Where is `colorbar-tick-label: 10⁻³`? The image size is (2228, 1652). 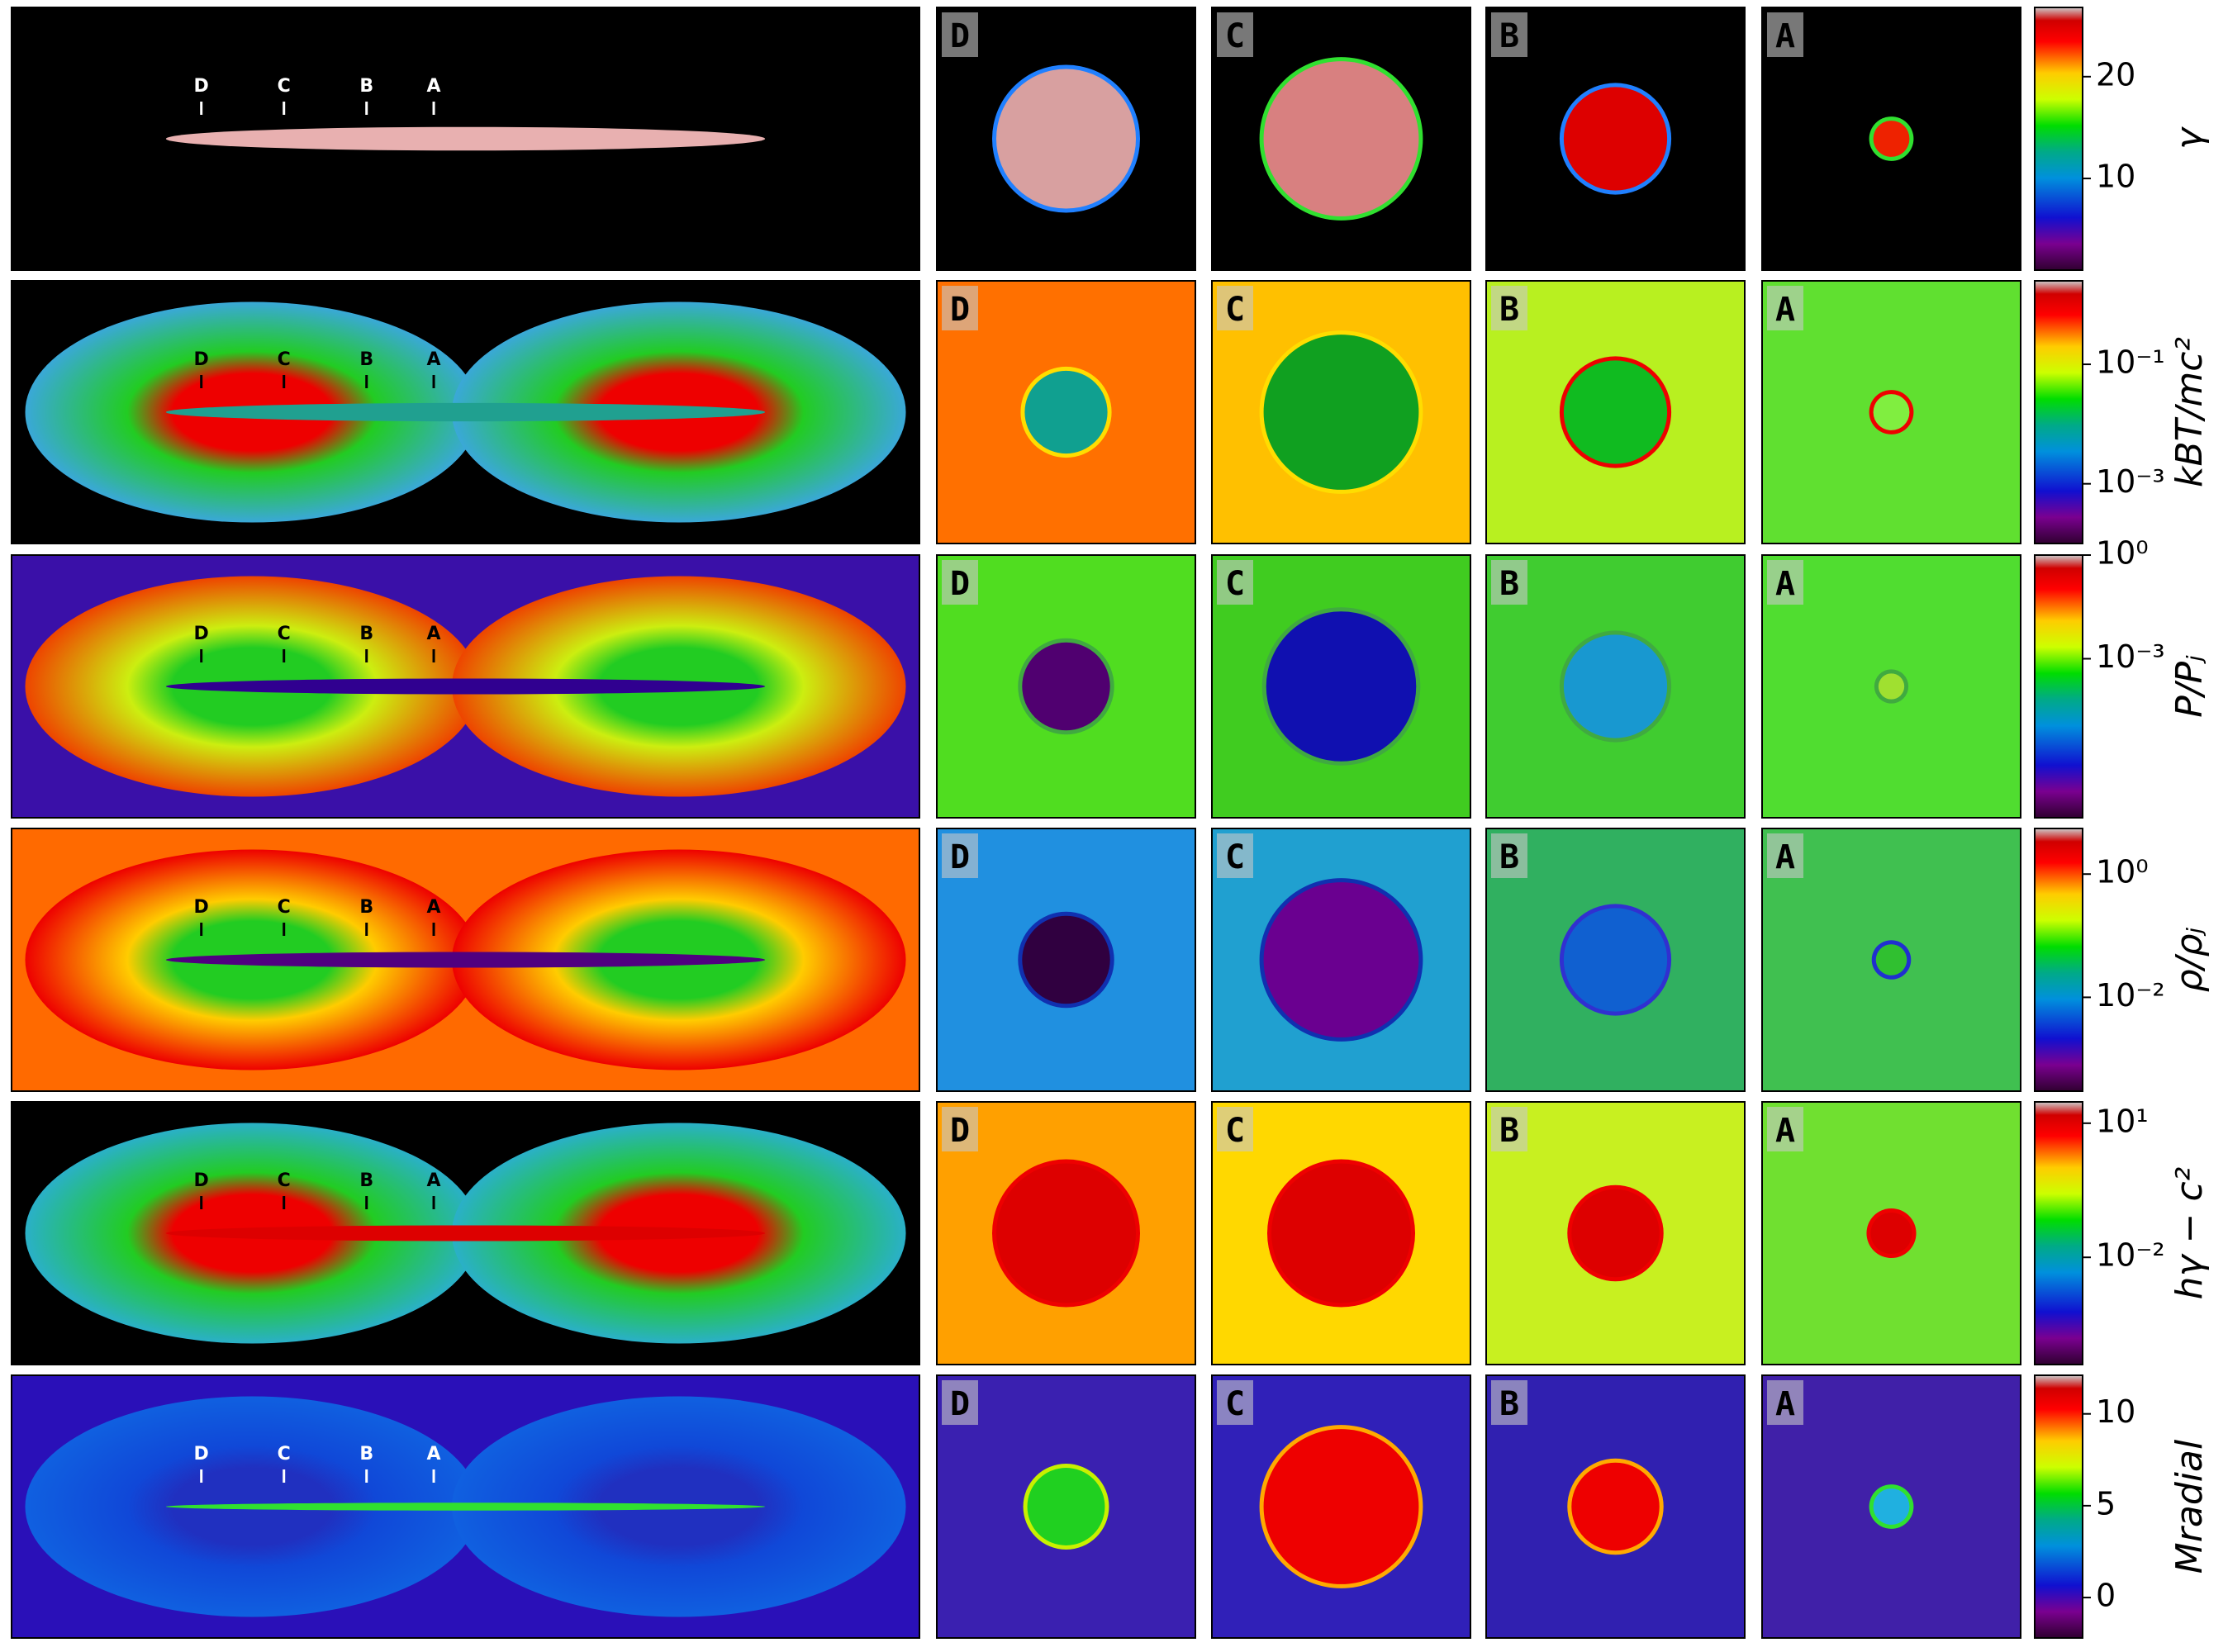
colorbar-tick-label: 10⁻³ is located at coordinates (2130, 481).